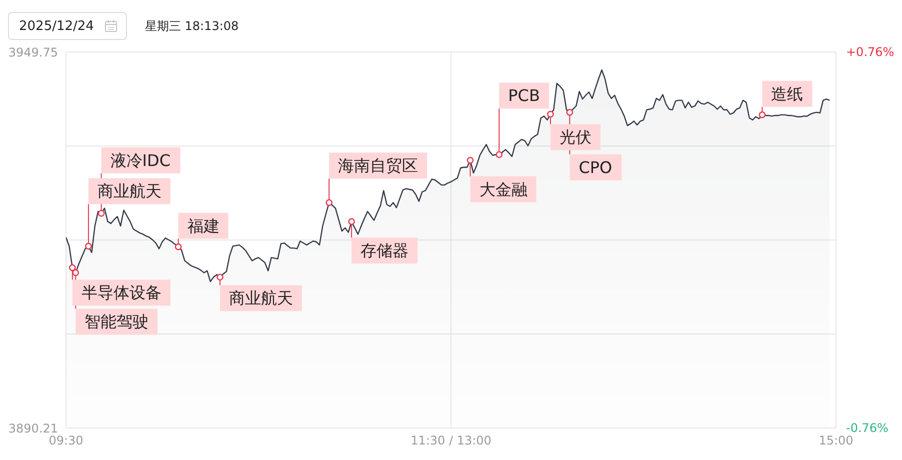 This screenshot has width=902, height=460. Describe the element at coordinates (384, 250) in the screenshot. I see `data-label: 存储器` at that location.